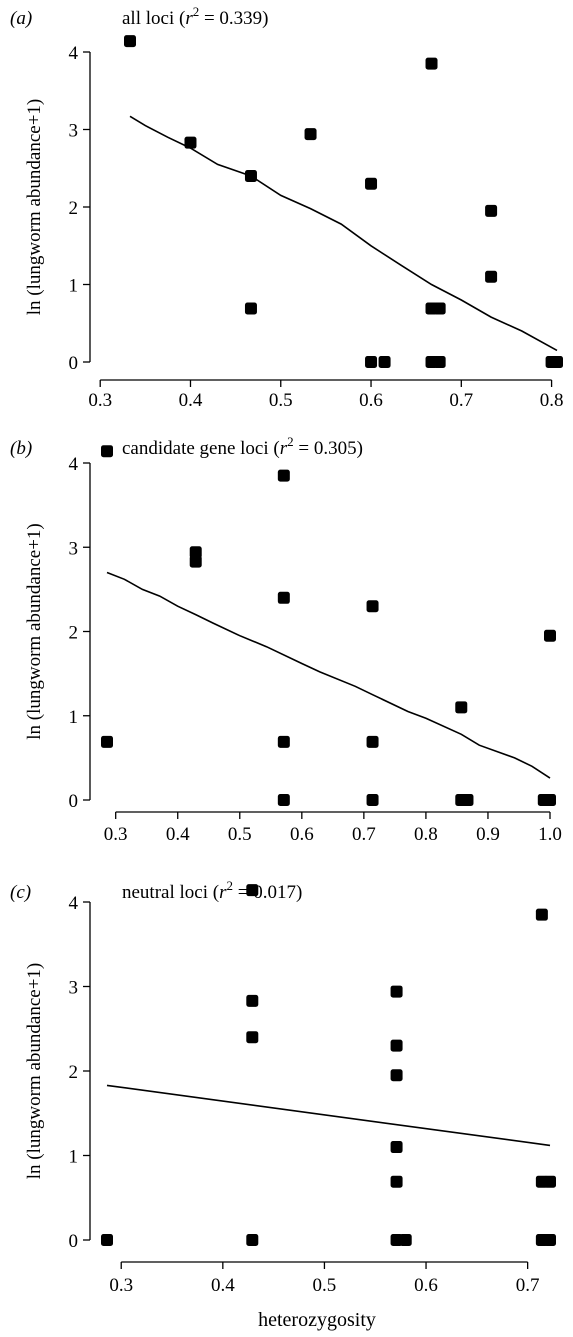 This screenshot has width=573, height=1337. I want to click on x-tick-label: 1.0, so click(550, 834).